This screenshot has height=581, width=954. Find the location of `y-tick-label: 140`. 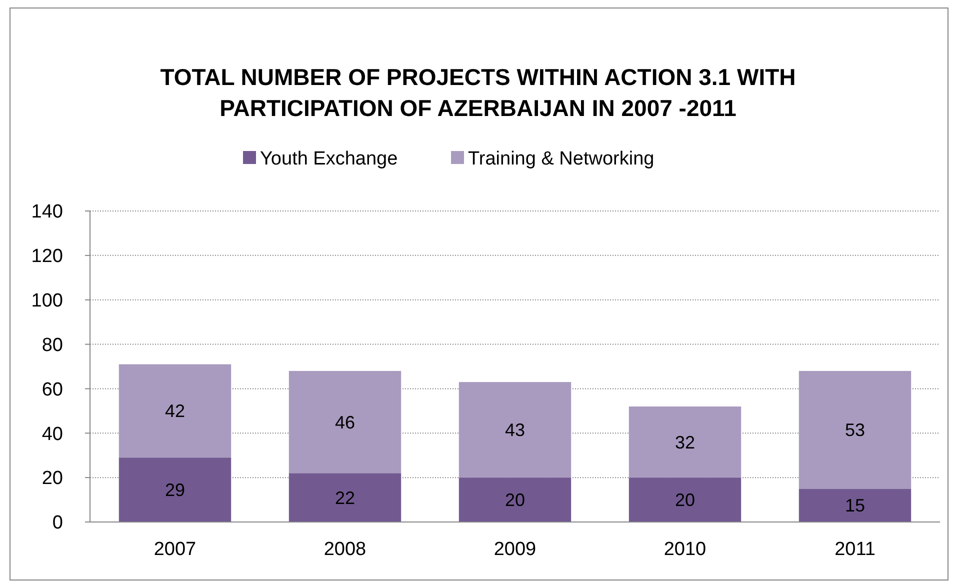

y-tick-label: 140 is located at coordinates (47, 212).